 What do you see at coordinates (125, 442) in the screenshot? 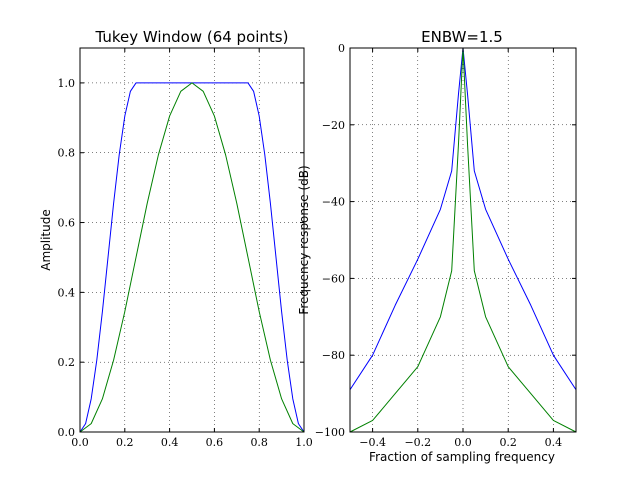
I see `window-plot-xtick-label: 0.2` at bounding box center [125, 442].